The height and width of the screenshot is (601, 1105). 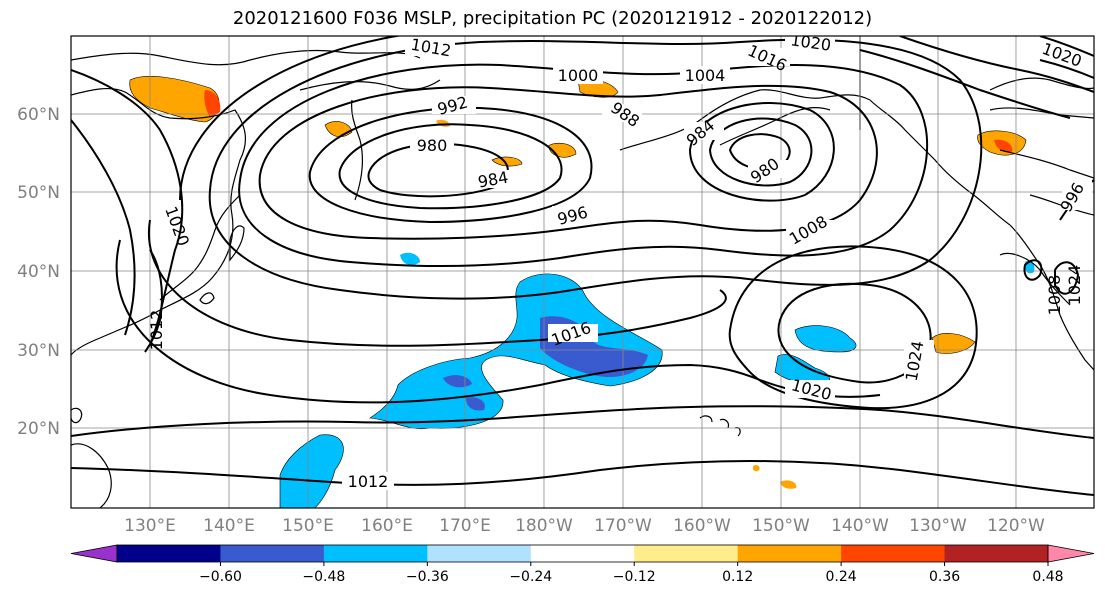 What do you see at coordinates (38, 351) in the screenshot?
I see `lat-label: 30°N` at bounding box center [38, 351].